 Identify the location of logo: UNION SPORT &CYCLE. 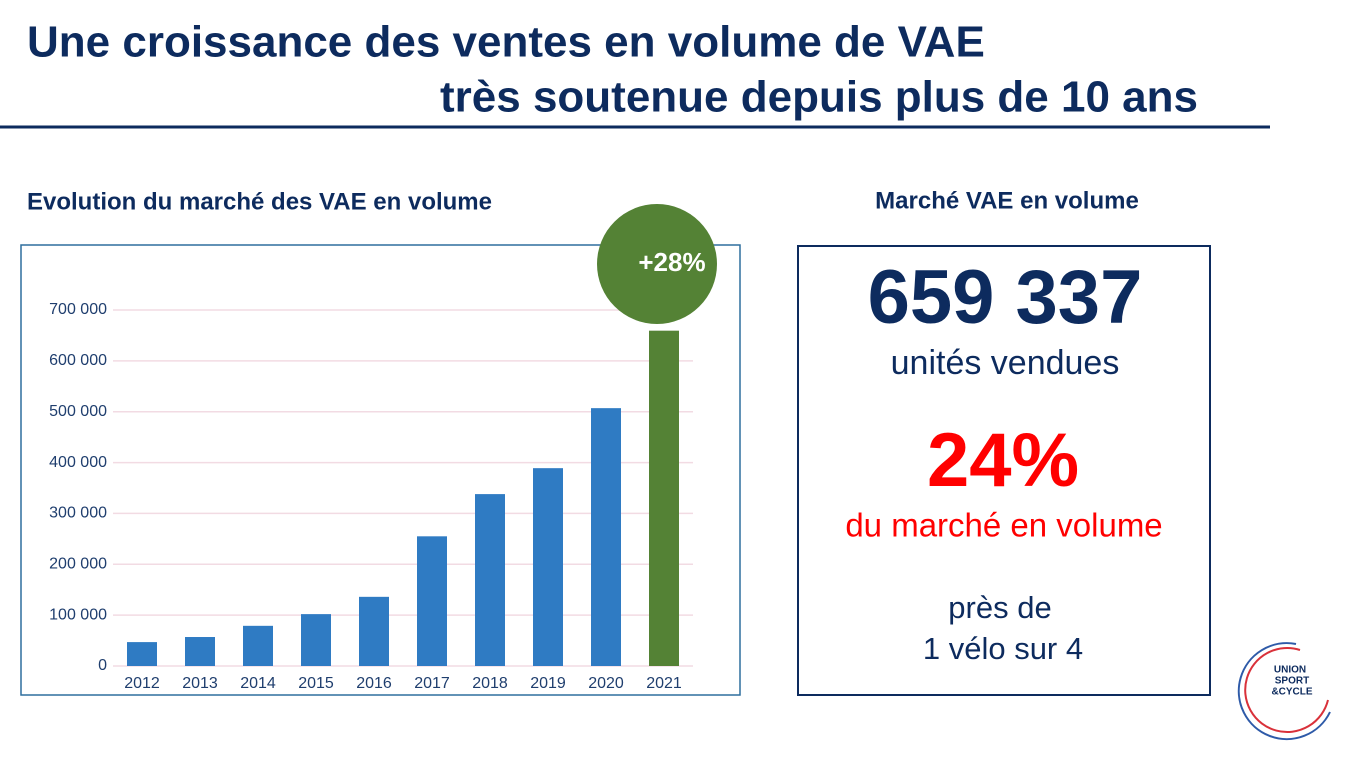
(1284, 691).